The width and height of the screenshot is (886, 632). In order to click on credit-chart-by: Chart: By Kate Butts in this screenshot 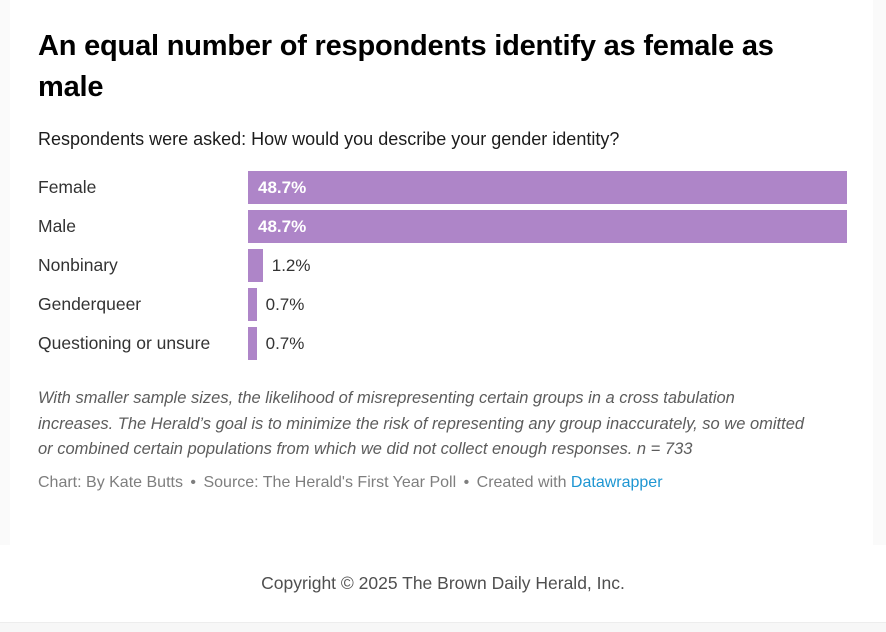, I will do `click(110, 482)`.